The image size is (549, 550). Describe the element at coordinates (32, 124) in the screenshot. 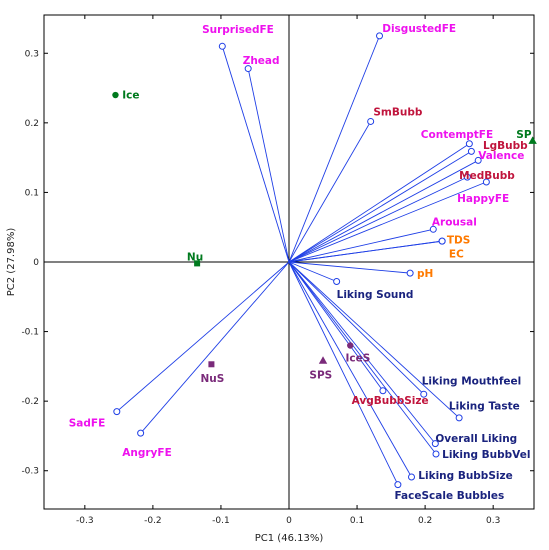

I see `y-tick-label: 0.2` at that location.